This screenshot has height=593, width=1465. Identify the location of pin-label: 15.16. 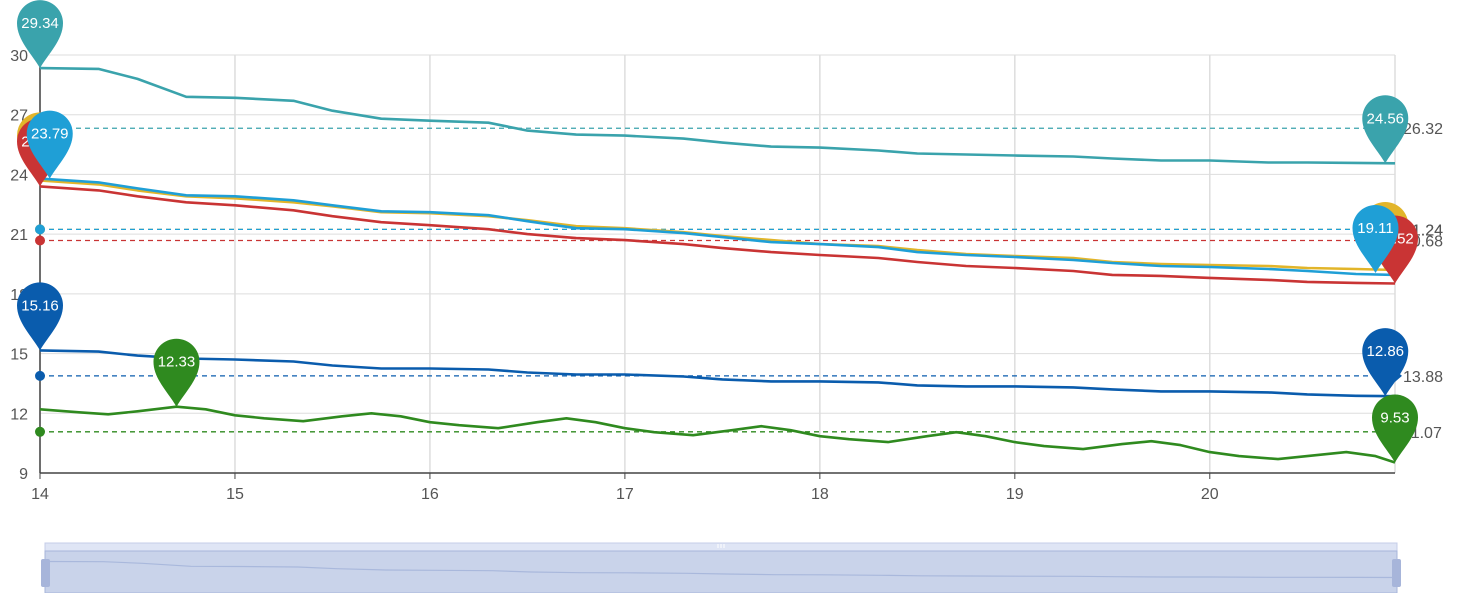
(40, 305).